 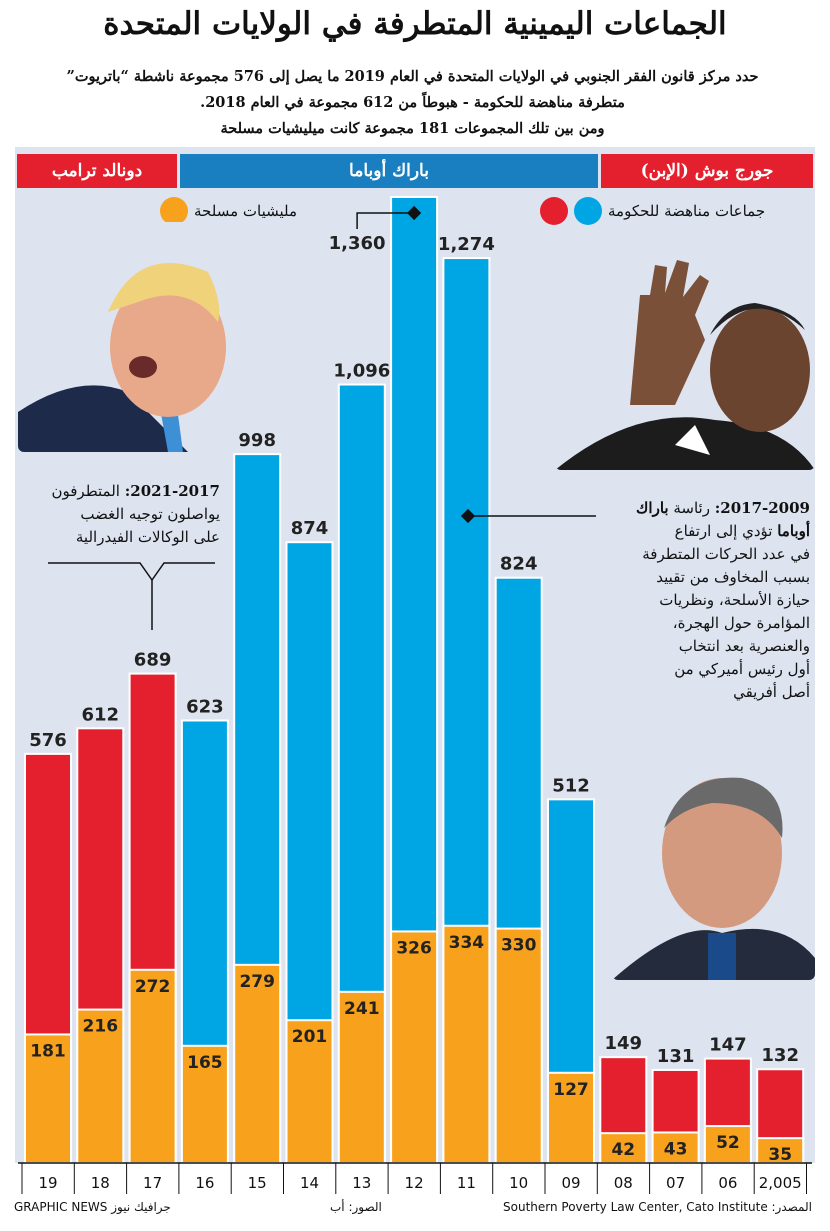 I want to click on tick-18: 18, so click(x=100, y=1183).